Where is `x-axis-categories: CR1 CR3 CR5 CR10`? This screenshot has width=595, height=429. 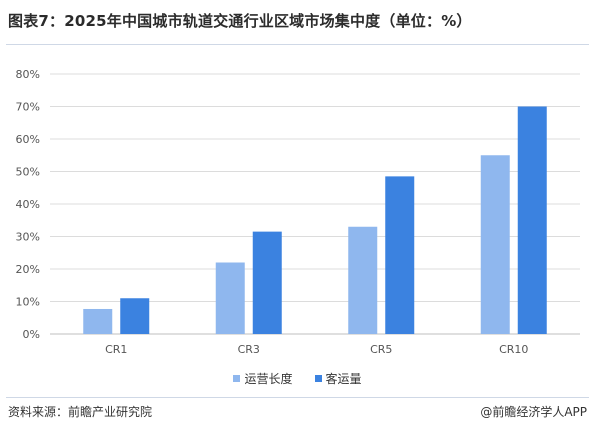 x-axis-categories: CR1 CR3 CR5 CR10 is located at coordinates (316, 349).